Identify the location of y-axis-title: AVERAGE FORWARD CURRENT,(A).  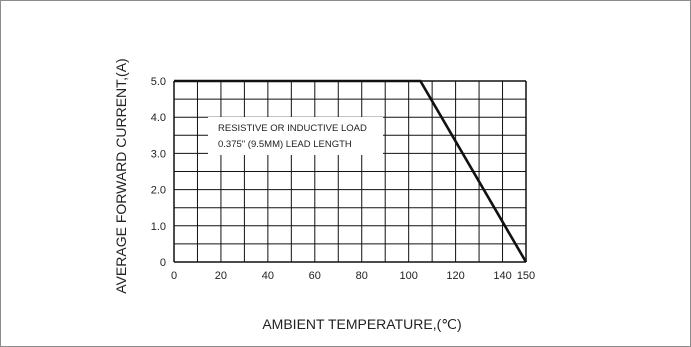
(121, 175).